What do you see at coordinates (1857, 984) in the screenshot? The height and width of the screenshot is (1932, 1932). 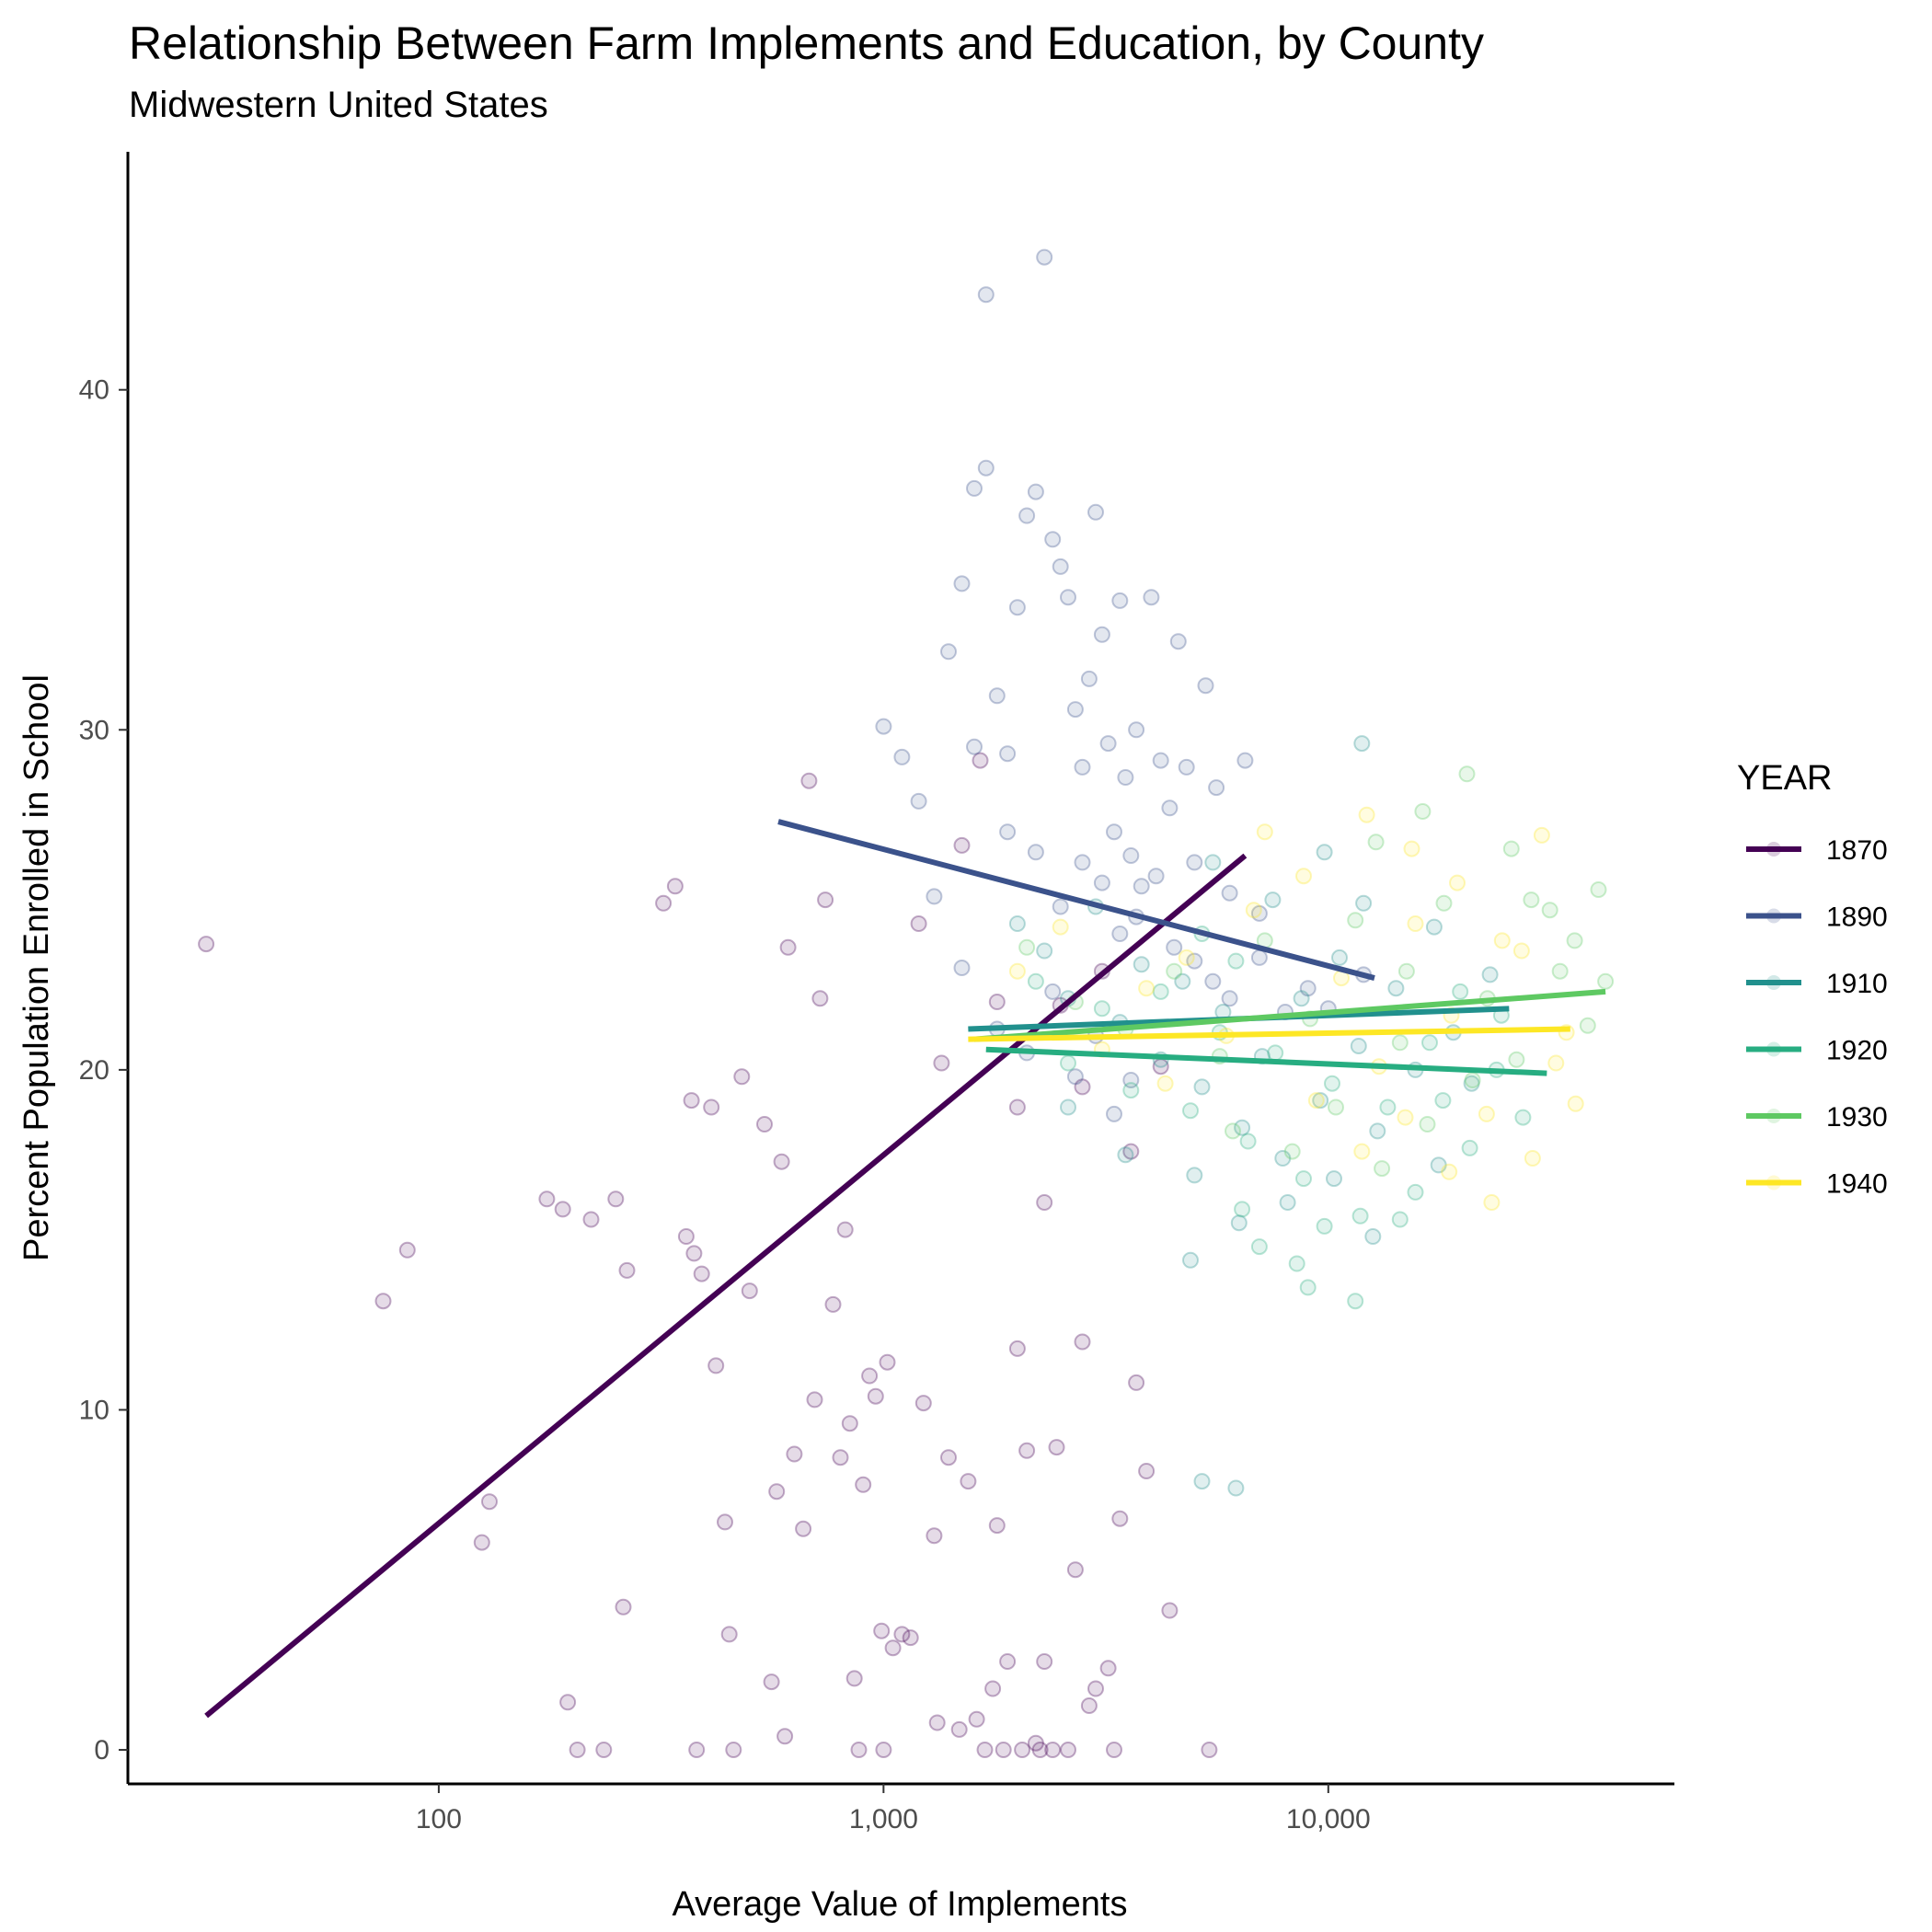 I see `legend-label-1910: 1910` at bounding box center [1857, 984].